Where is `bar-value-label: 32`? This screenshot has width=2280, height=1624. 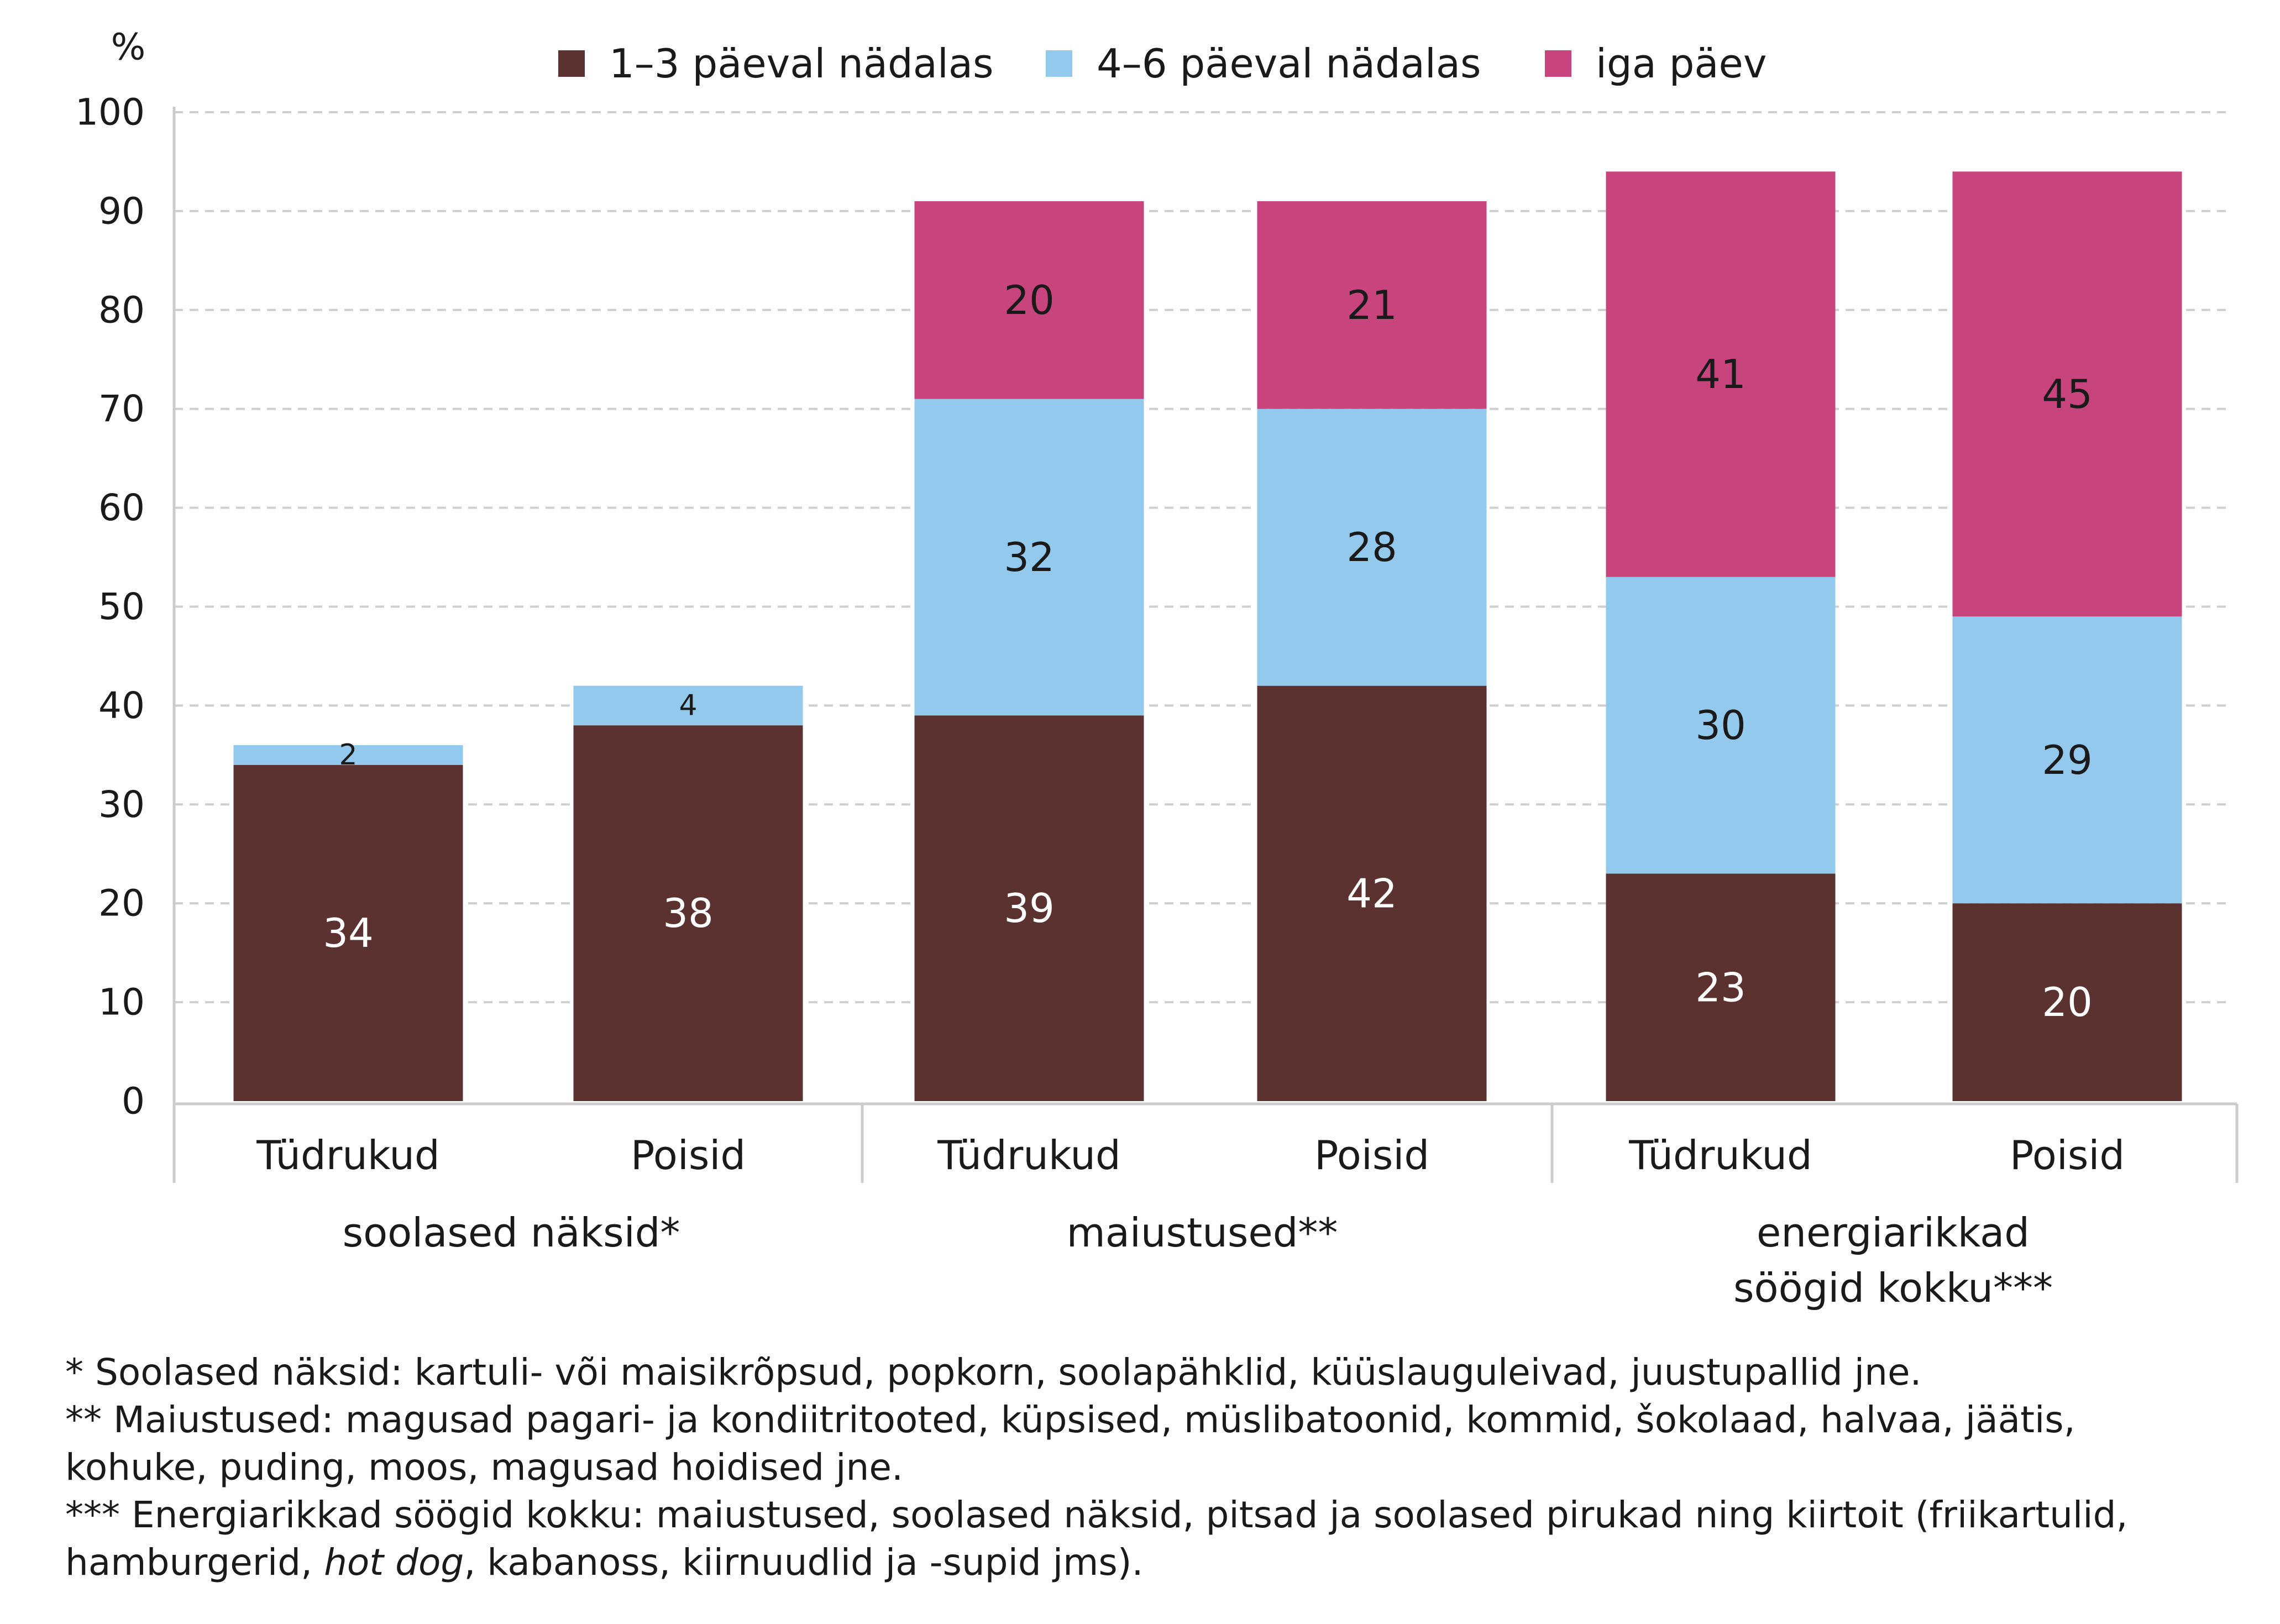 bar-value-label: 32 is located at coordinates (1029, 557).